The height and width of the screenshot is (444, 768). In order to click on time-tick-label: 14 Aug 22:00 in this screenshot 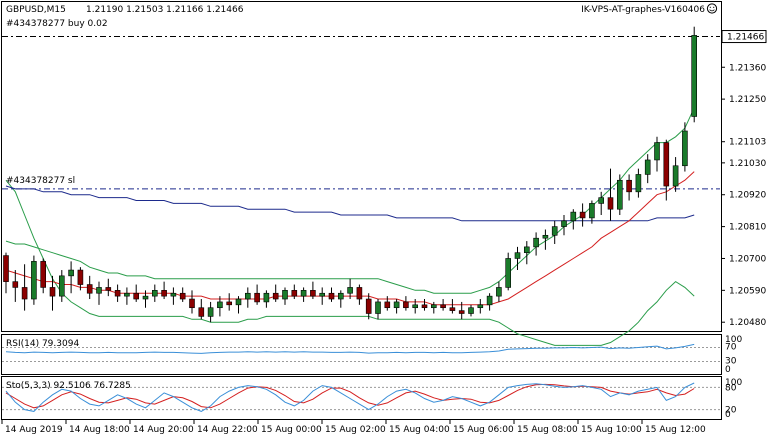, I will do `click(227, 430)`.